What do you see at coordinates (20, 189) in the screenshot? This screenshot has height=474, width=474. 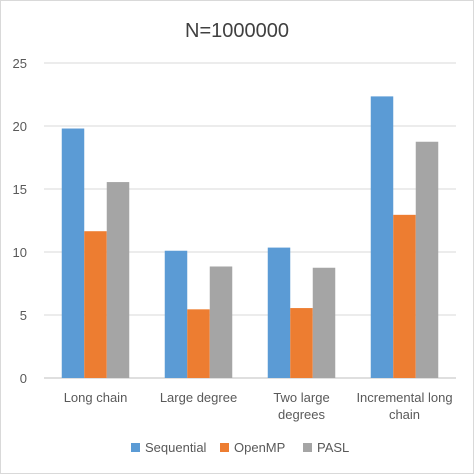 I see `y-tick-label: 15` at bounding box center [20, 189].